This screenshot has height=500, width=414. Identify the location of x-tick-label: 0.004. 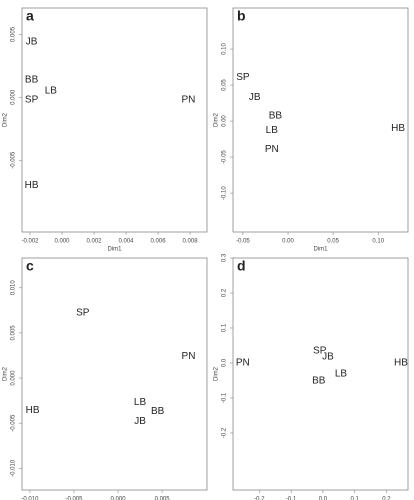
(127, 242).